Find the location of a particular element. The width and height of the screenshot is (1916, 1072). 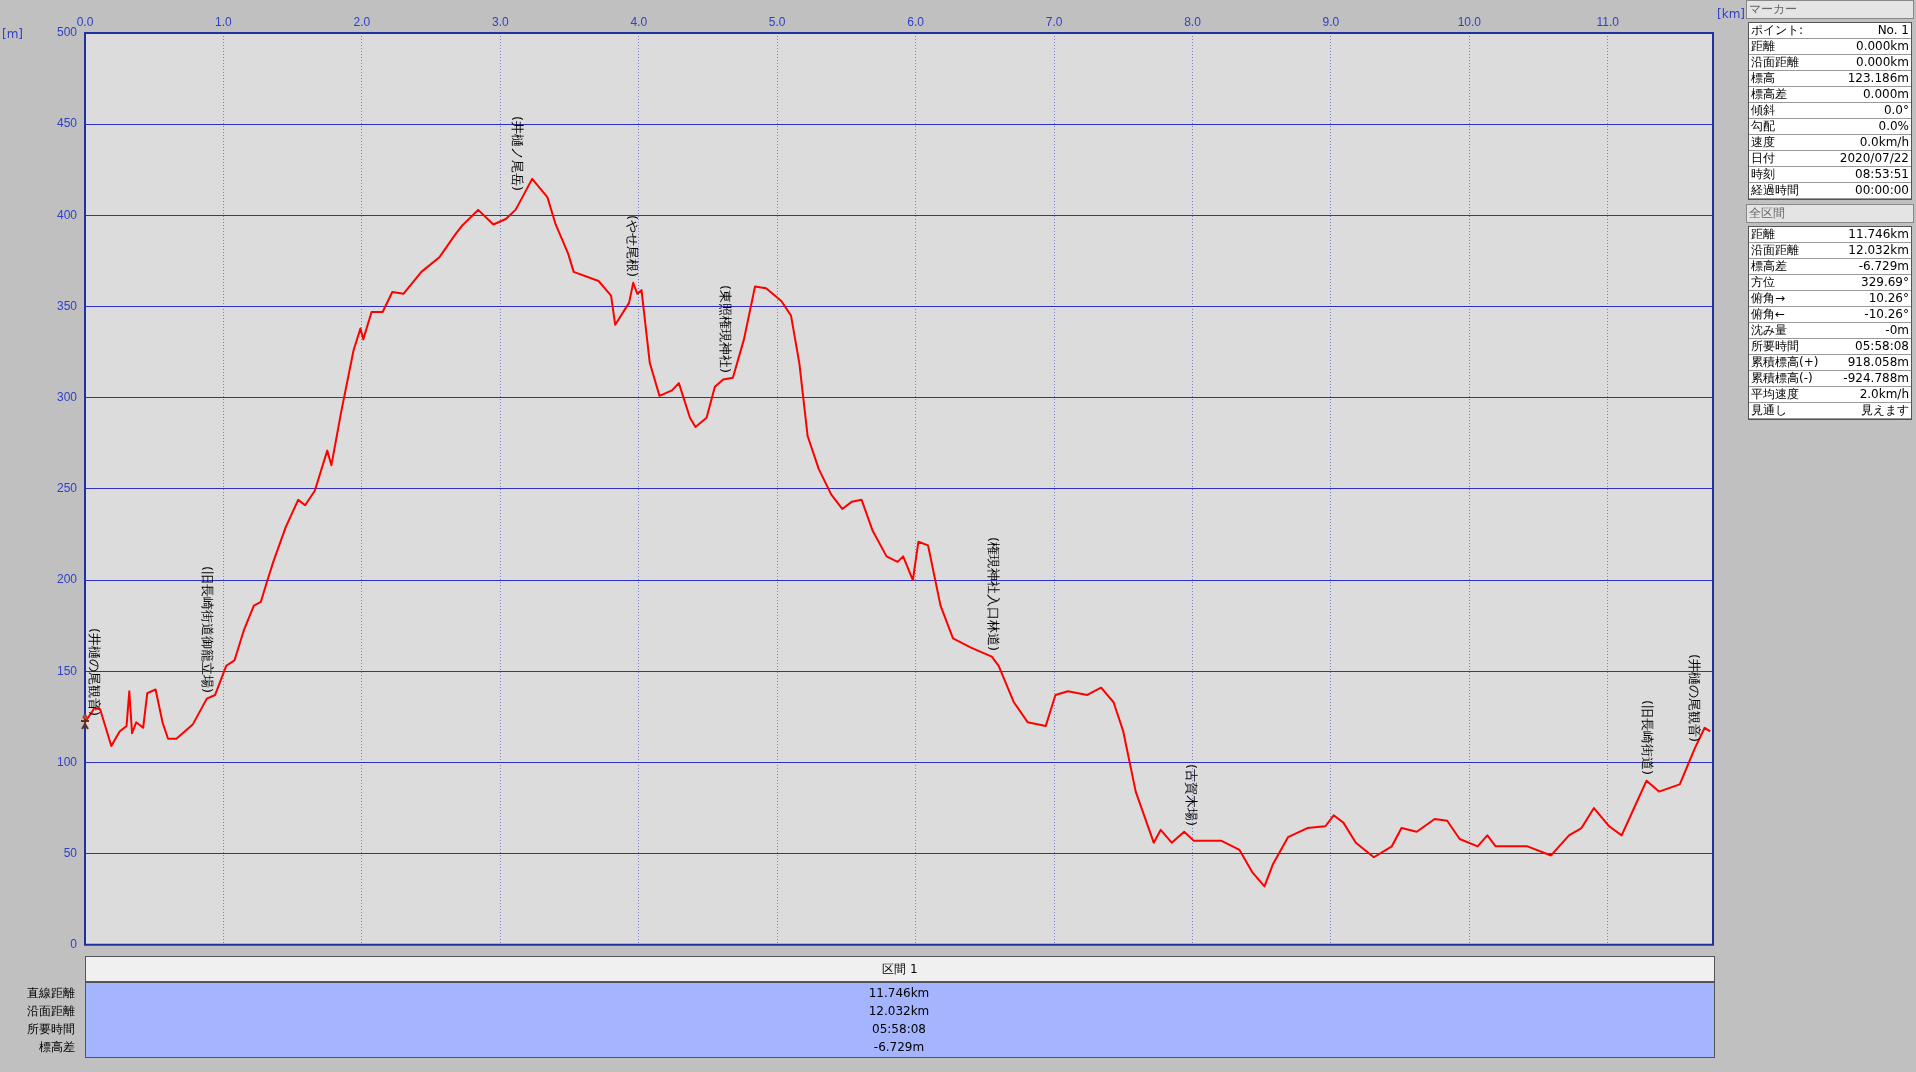

text: 傾斜 is located at coordinates (1763, 110).